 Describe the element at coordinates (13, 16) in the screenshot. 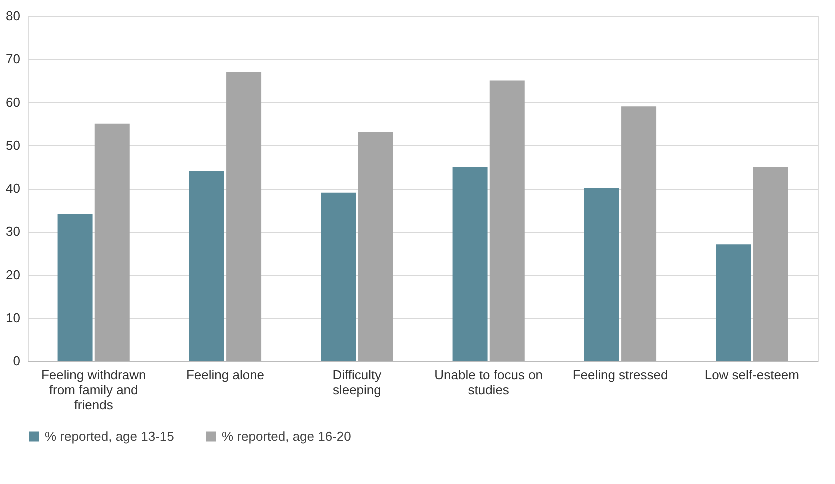

I see `y-tick-label: 80` at that location.